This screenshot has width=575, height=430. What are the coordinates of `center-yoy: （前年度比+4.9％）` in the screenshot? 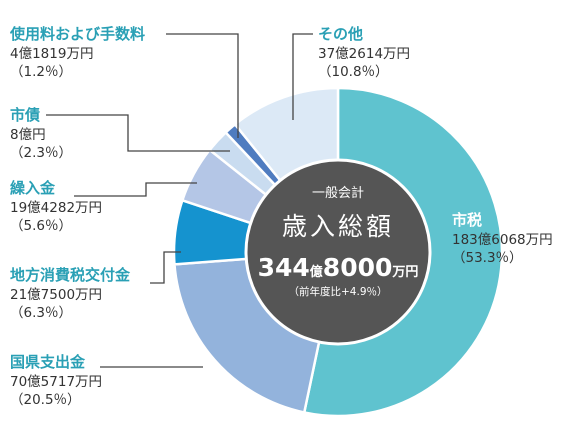 It's located at (338, 292).